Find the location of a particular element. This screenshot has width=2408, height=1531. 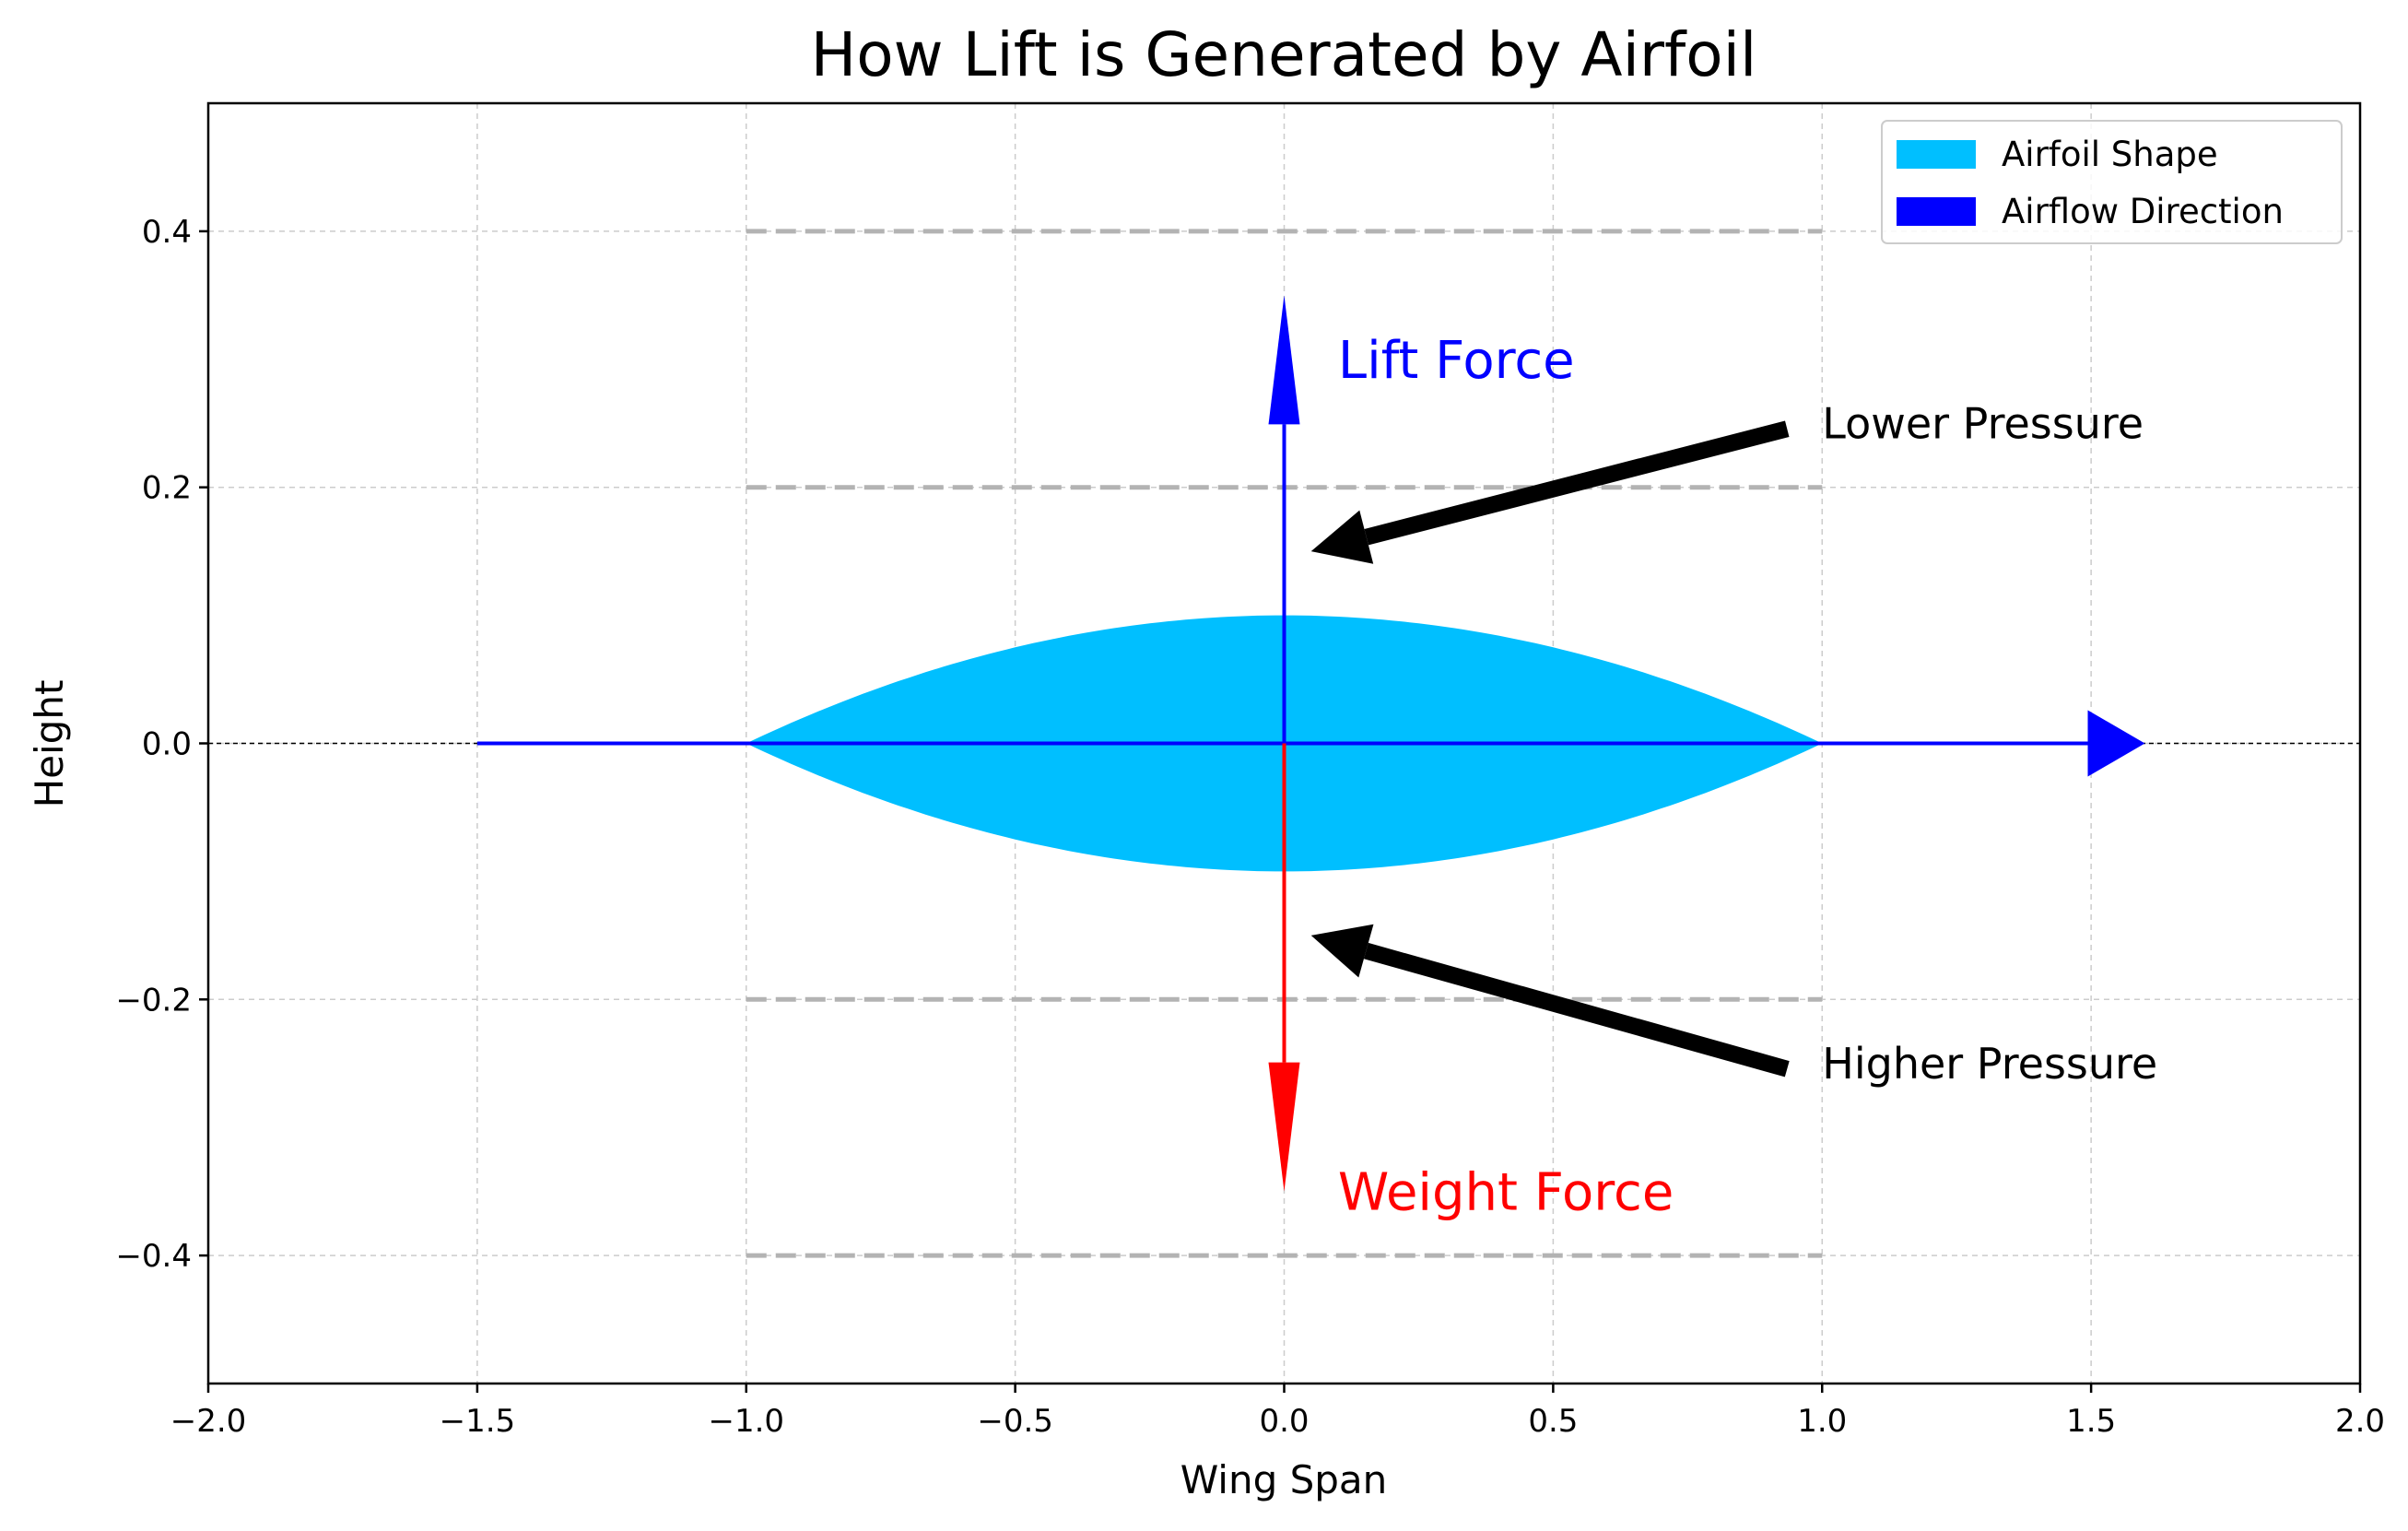

x-tick-label: −0.5 is located at coordinates (1015, 1421).